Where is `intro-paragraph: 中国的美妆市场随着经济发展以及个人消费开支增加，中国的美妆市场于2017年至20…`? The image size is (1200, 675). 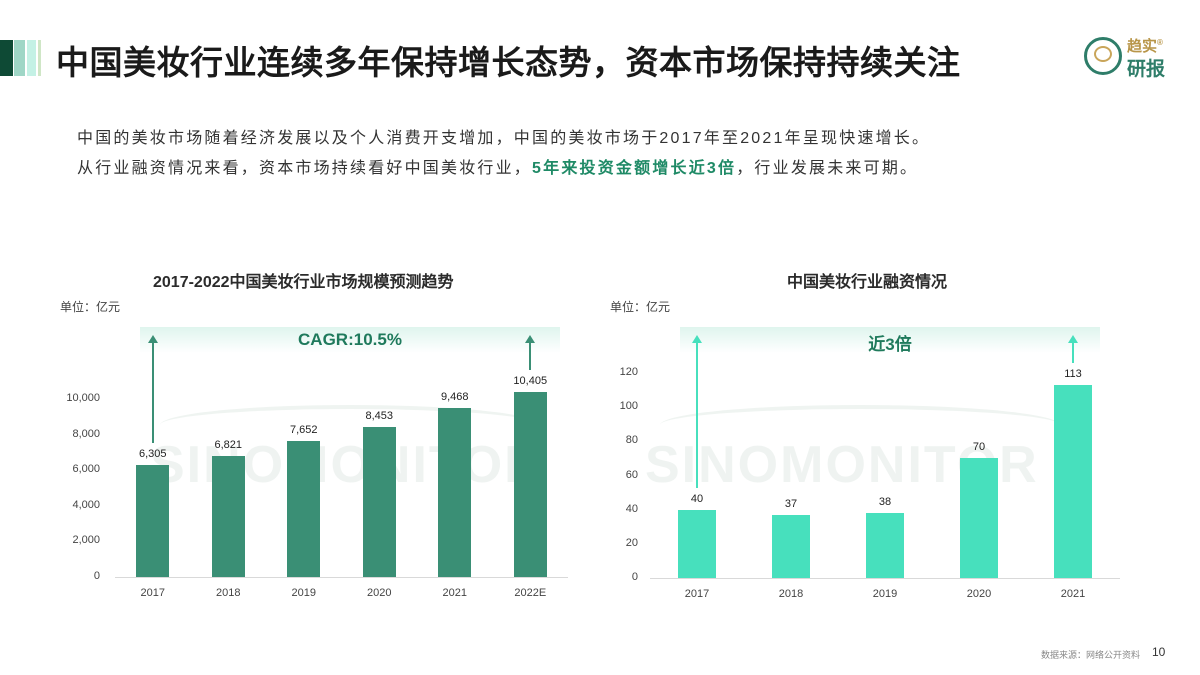
intro-paragraph: 中国的美妆市场随着经济发展以及个人消费开支增加，中国的美妆市场于2017年至20… is located at coordinates (503, 154).